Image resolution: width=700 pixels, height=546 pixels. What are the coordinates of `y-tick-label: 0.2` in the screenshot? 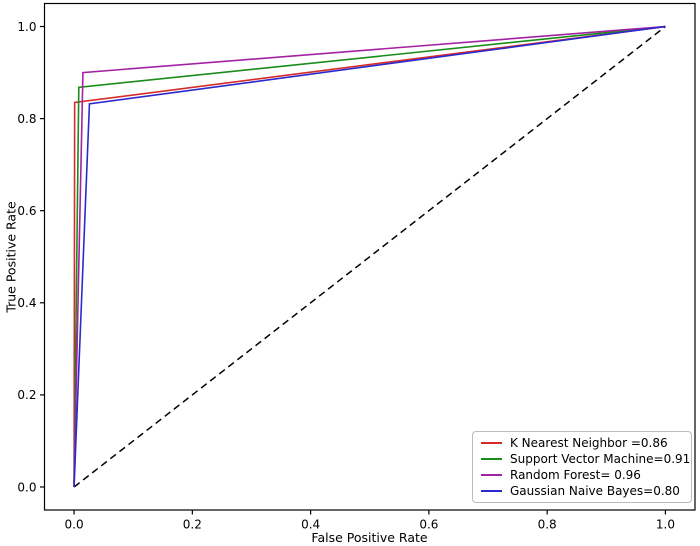 It's located at (26, 395).